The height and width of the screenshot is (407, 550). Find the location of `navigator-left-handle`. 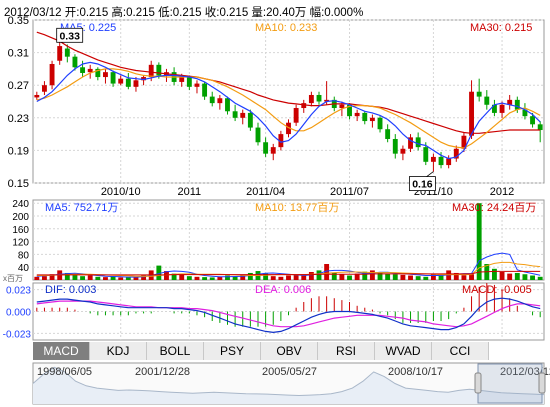

navigator-left-handle is located at coordinates (478, 383).